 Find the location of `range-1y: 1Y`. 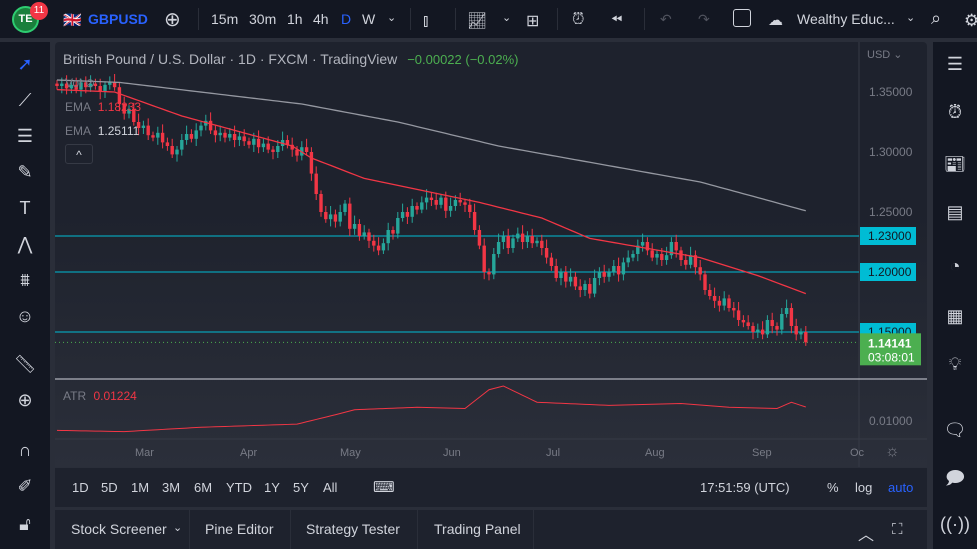

range-1y: 1Y is located at coordinates (272, 487).